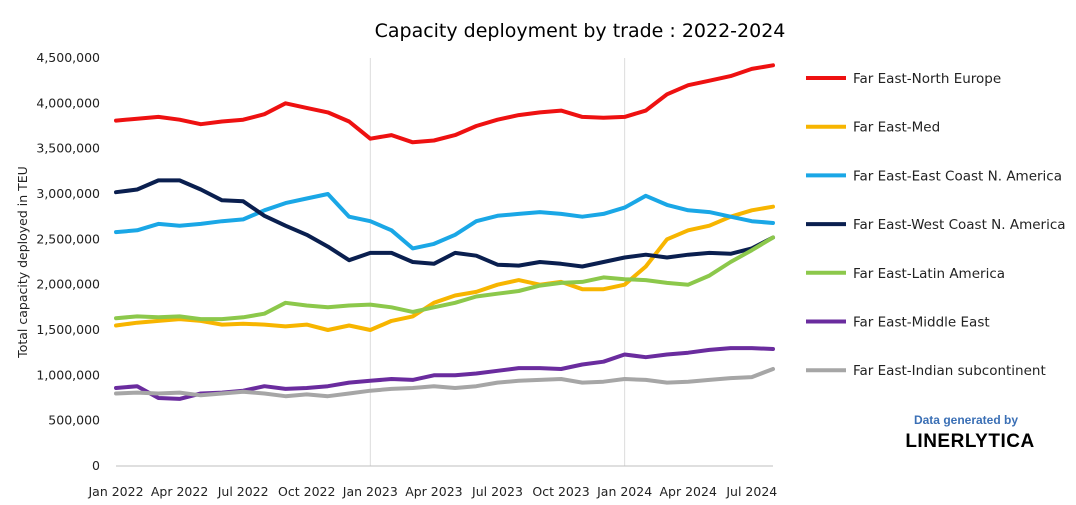 This screenshot has height=505, width=1076. I want to click on y-tick-label: 3,000,000, so click(68, 193).